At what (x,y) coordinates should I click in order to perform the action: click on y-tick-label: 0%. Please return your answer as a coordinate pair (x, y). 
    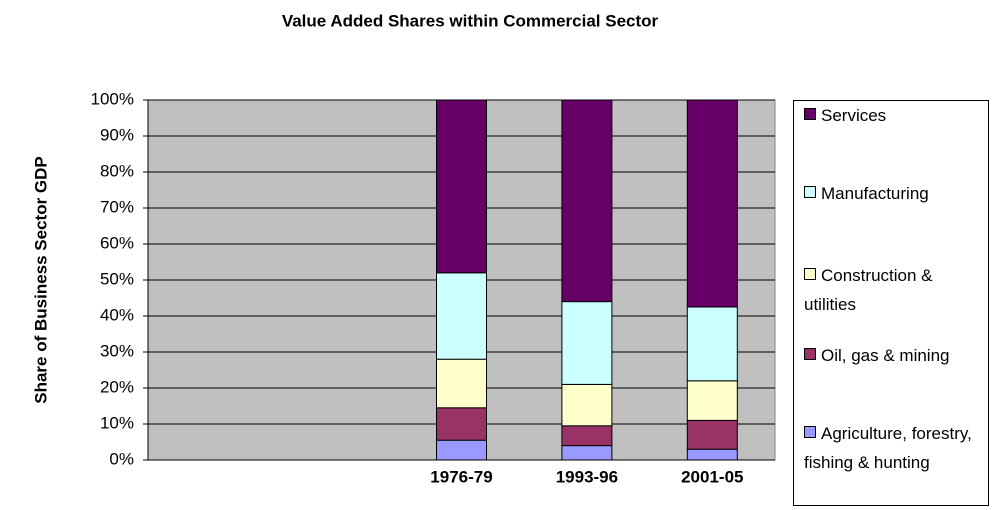
    Looking at the image, I should click on (121, 458).